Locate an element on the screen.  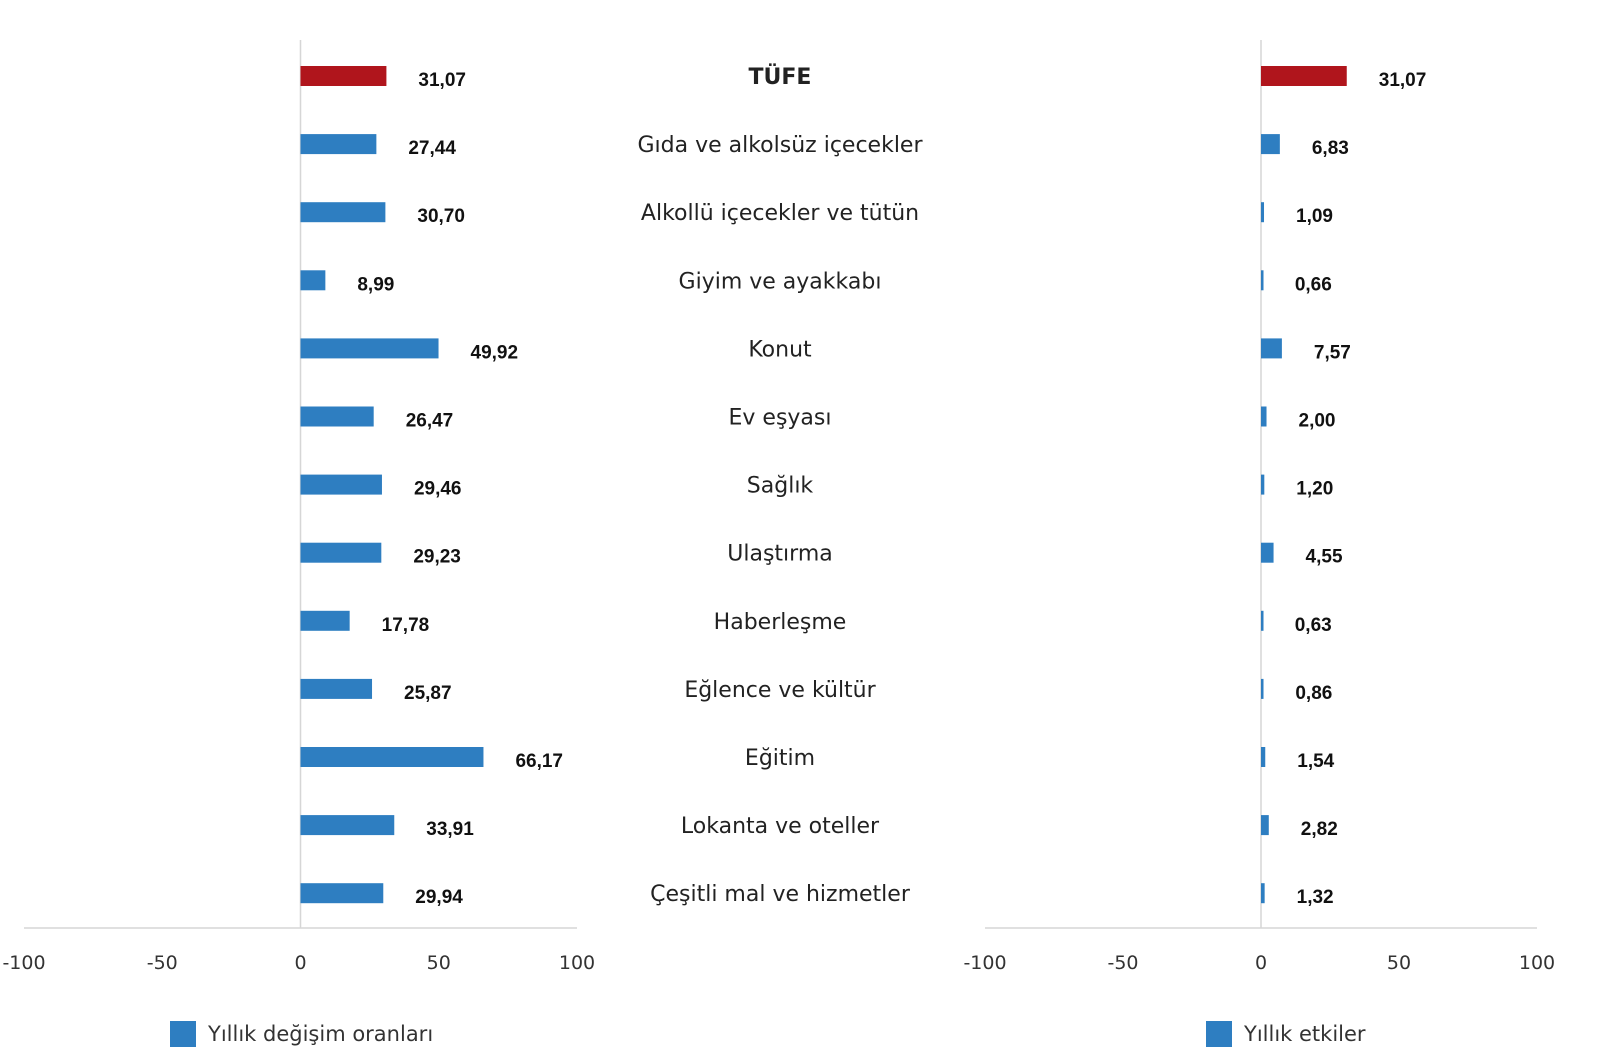
value-label: 0,66 is located at coordinates (1313, 284).